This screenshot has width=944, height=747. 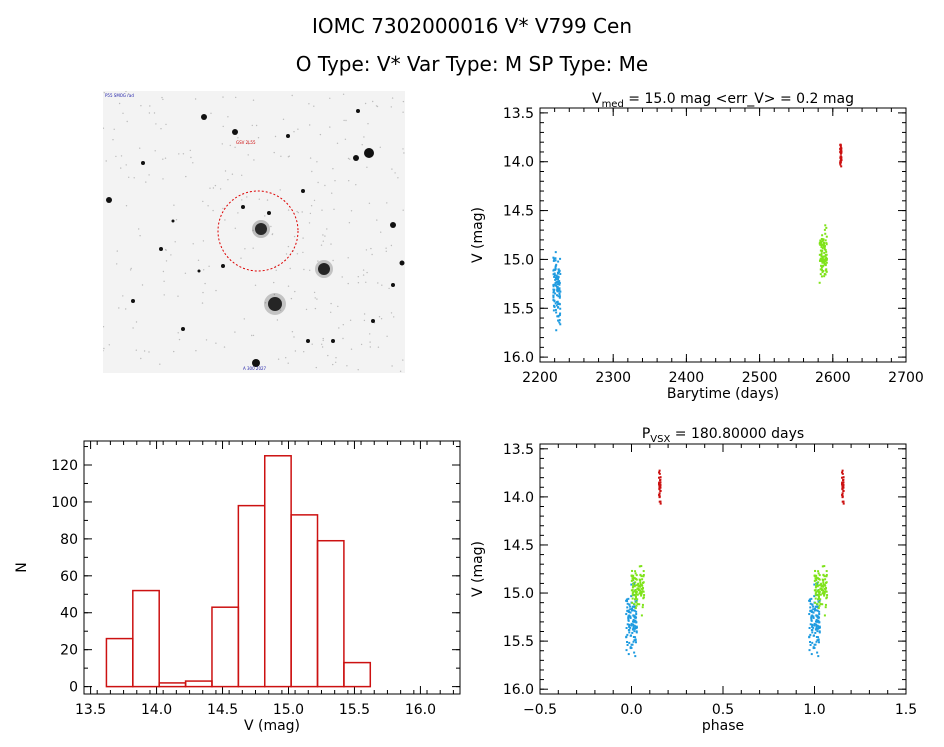 What do you see at coordinates (277, 571) in the screenshot?
I see `histogram-bar` at bounding box center [277, 571].